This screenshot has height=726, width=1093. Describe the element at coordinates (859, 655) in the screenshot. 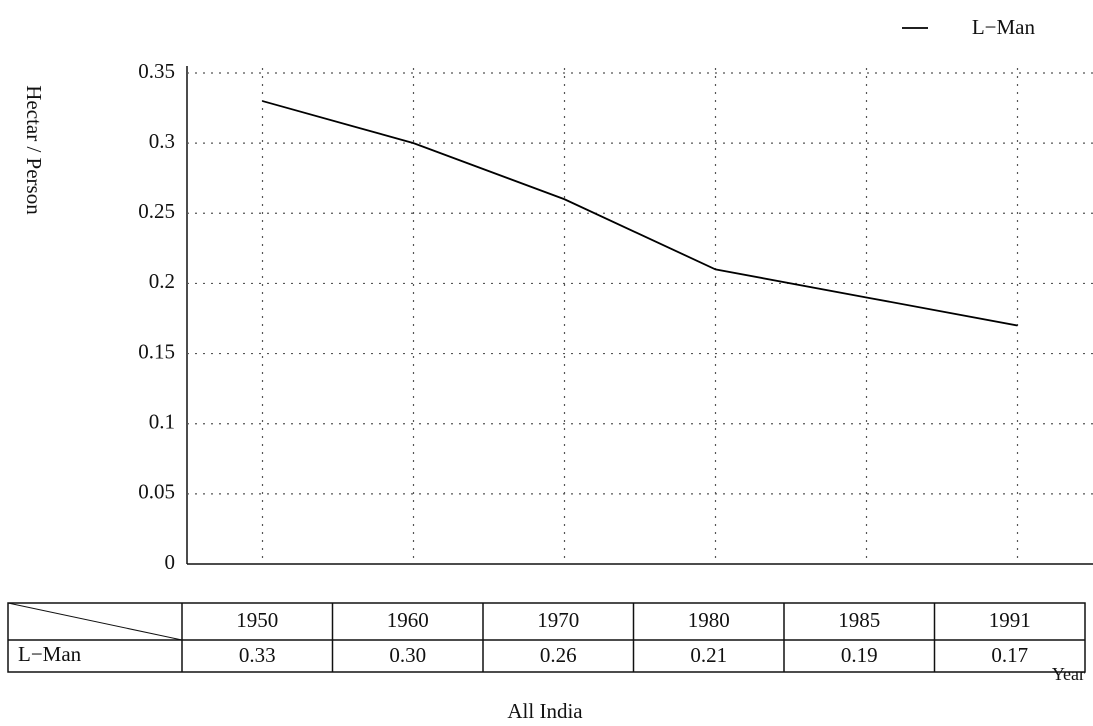

I see `table-value: 0.19` at that location.